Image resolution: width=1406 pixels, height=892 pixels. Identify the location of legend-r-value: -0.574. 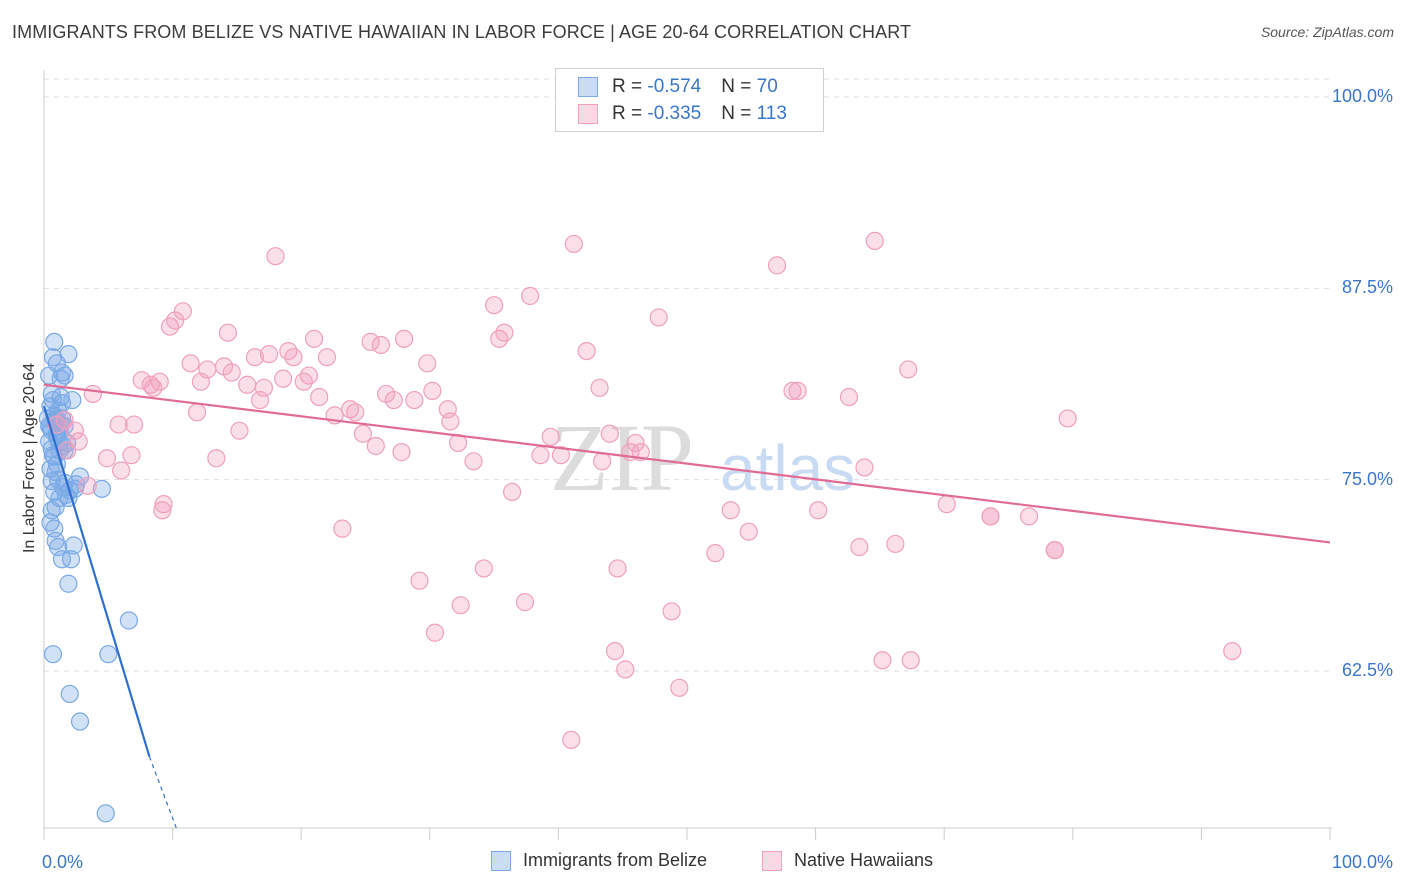
(674, 86).